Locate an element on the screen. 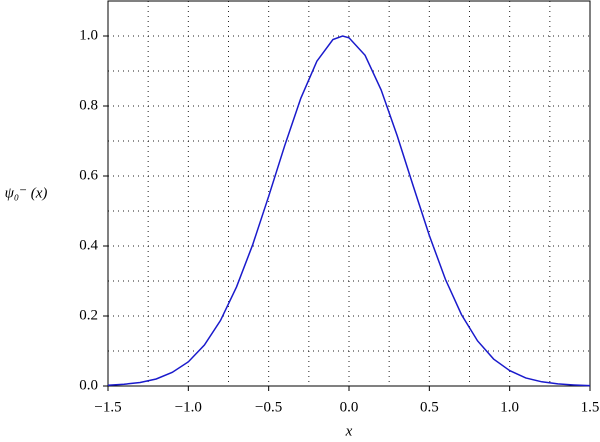 Image resolution: width=600 pixels, height=442 pixels. x-tick-label: 0.5 is located at coordinates (429, 407).